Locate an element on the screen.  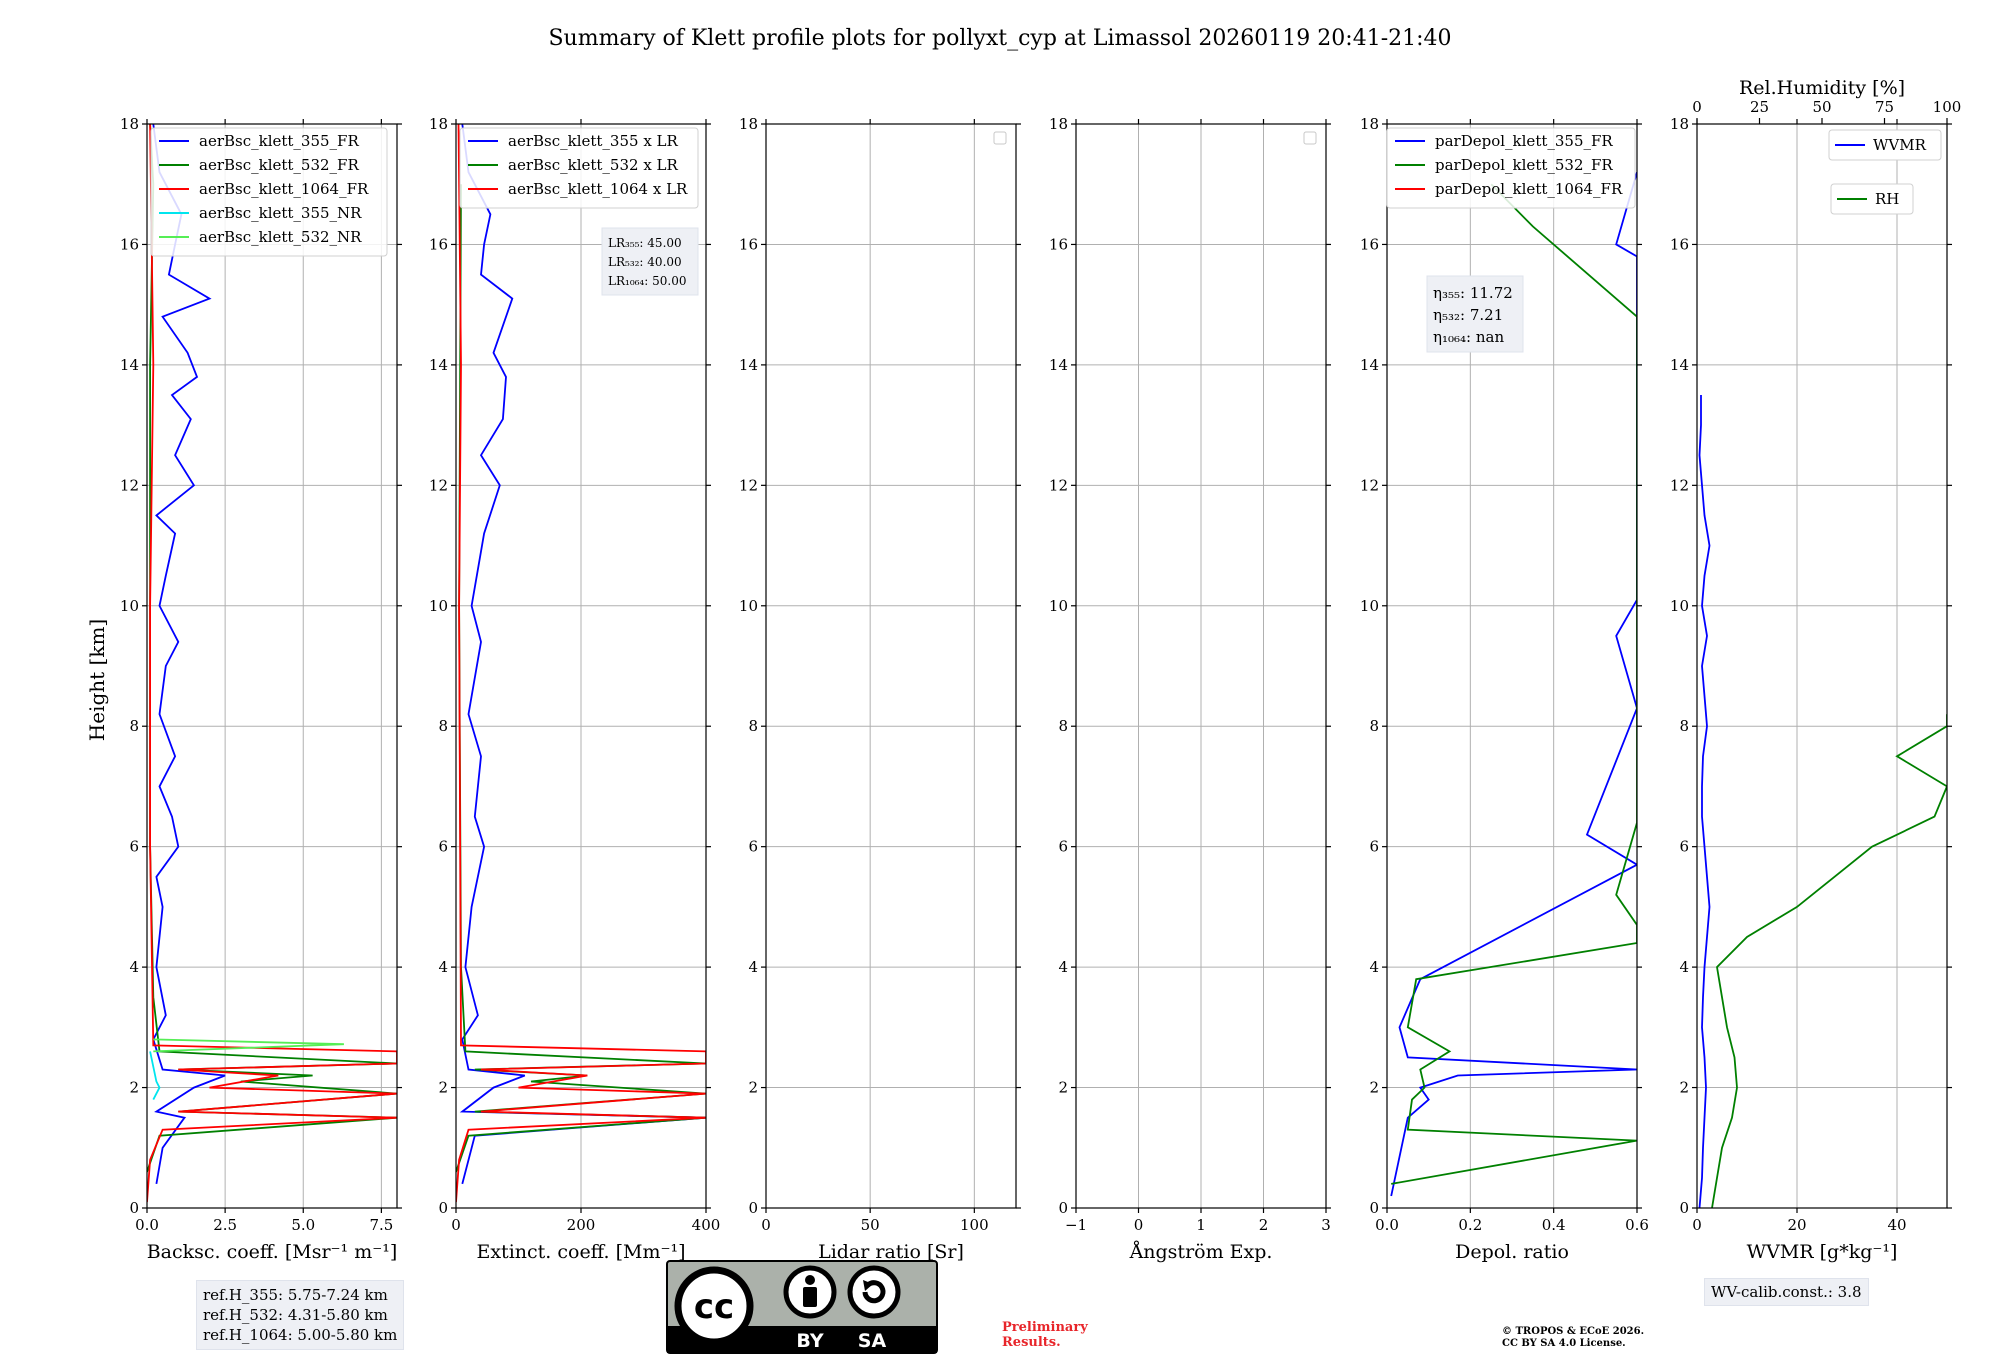
x-axis-label: Backsc. coeff. [Msr⁻¹ m⁻¹] is located at coordinates (272, 1252).